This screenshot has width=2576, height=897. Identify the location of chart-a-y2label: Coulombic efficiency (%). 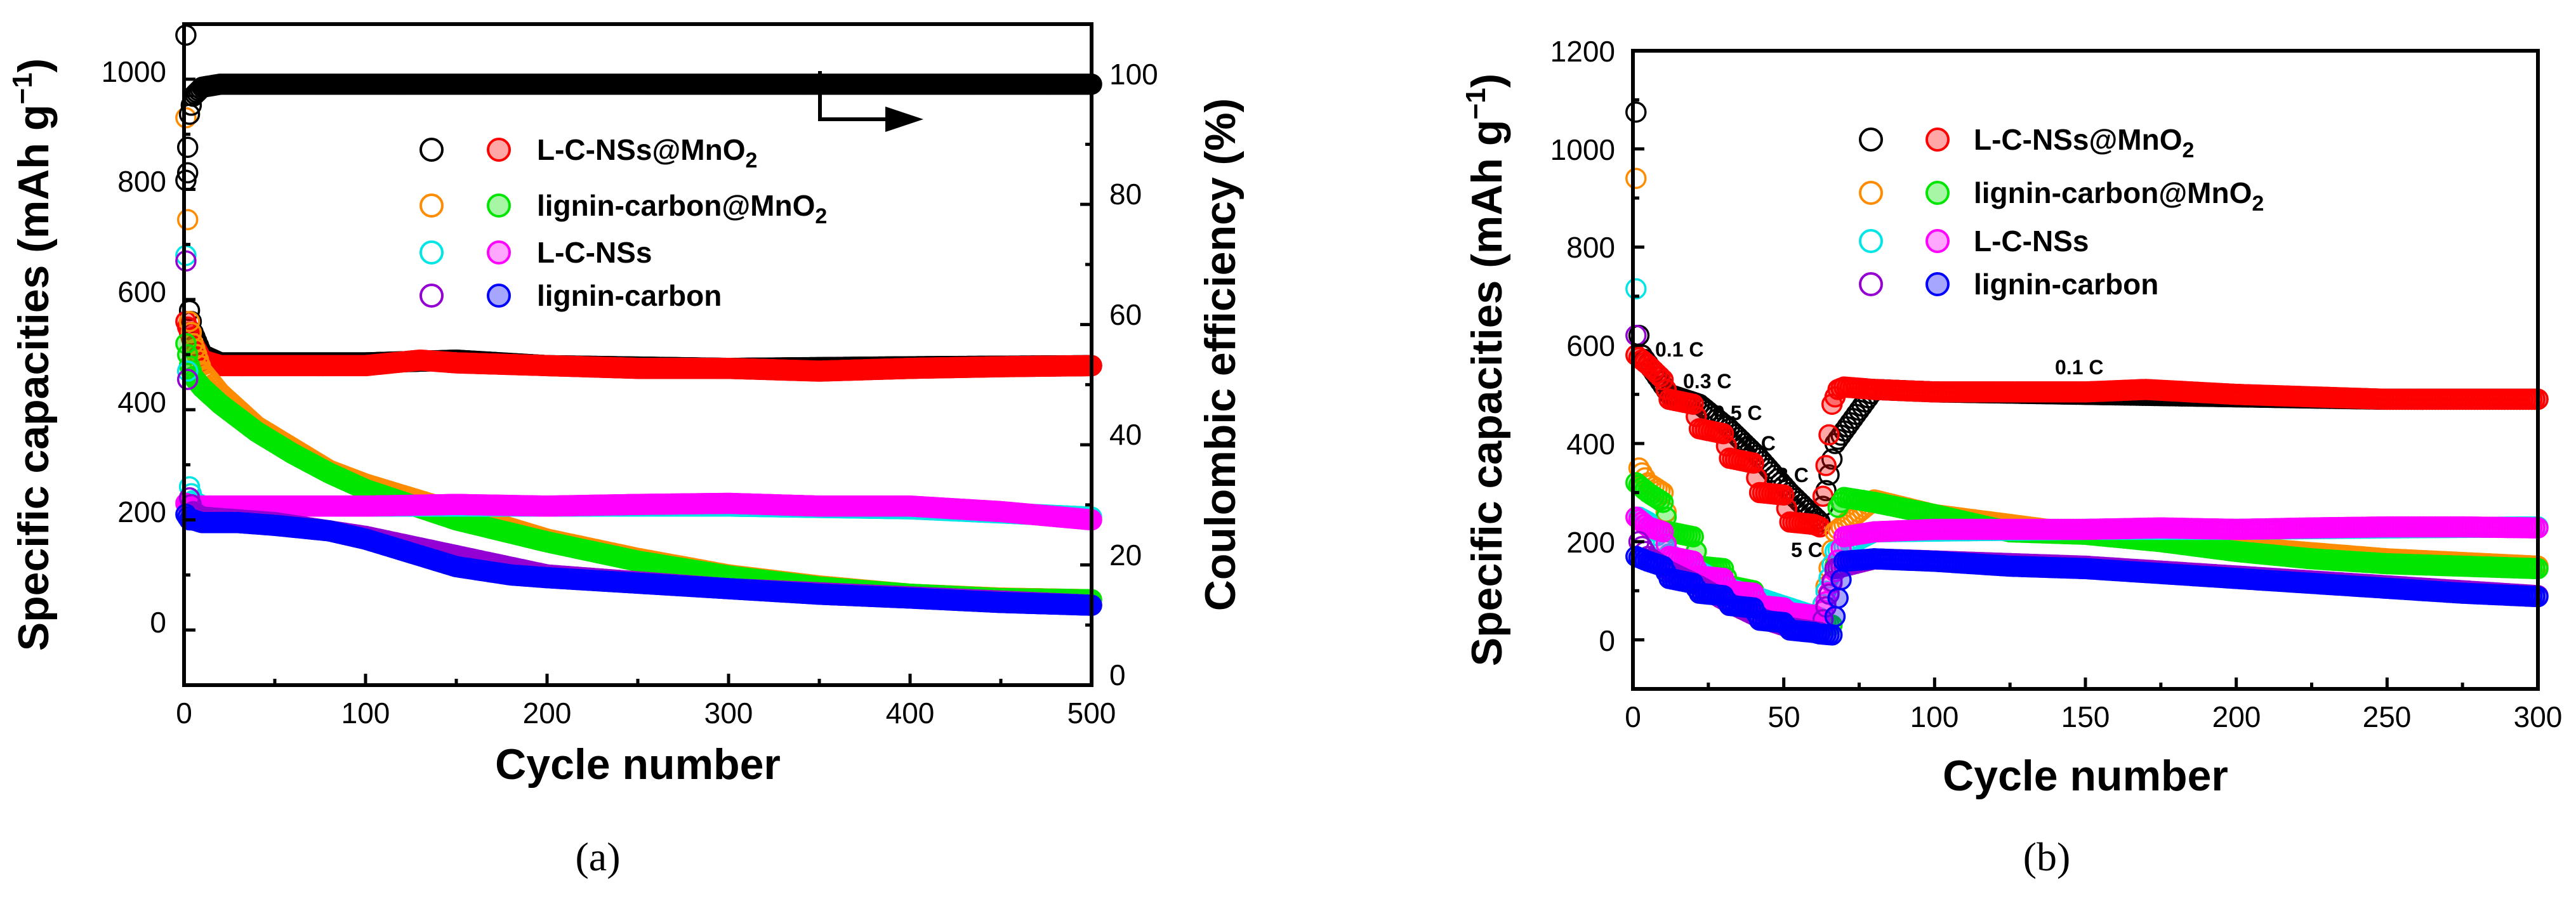
(1220, 355).